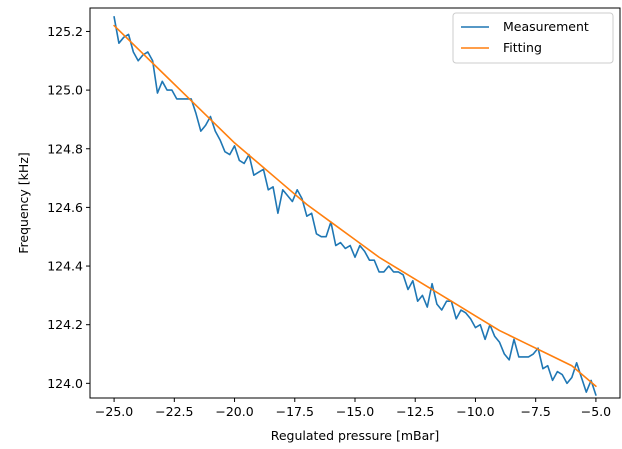 Image resolution: width=622 pixels, height=449 pixels. Describe the element at coordinates (536, 411) in the screenshot. I see `x-tick-label: −7.5` at that location.